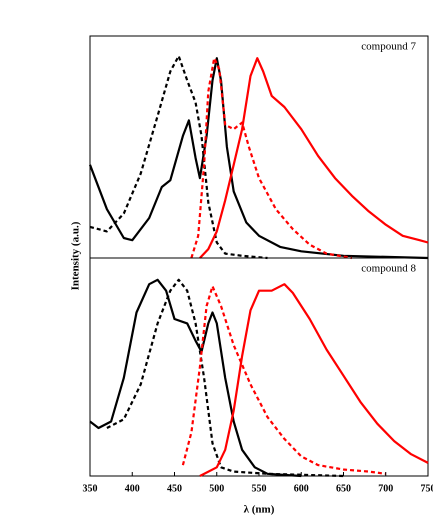  What do you see at coordinates (216, 488) in the screenshot?
I see `x-tick-label: 500` at bounding box center [216, 488].